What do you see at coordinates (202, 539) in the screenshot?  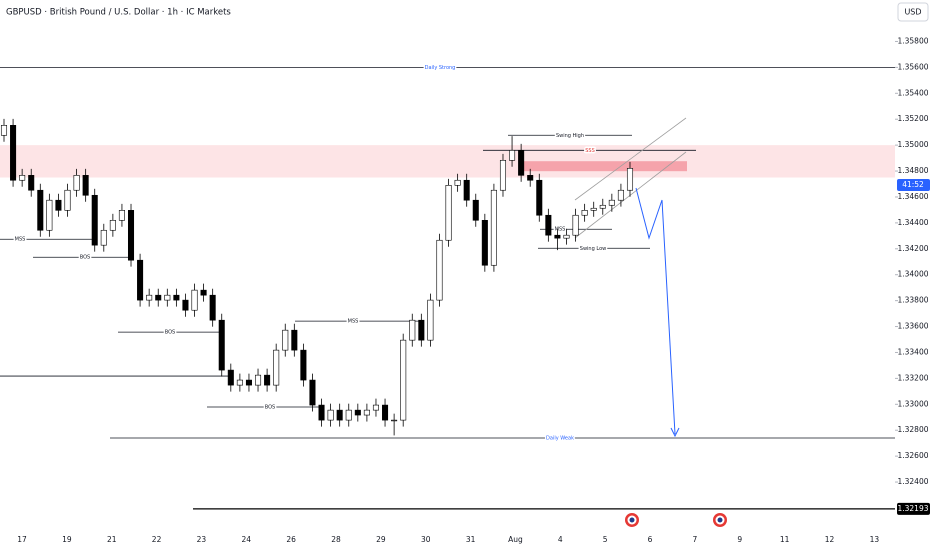 I see `x-tick-label: 23` at bounding box center [202, 539].